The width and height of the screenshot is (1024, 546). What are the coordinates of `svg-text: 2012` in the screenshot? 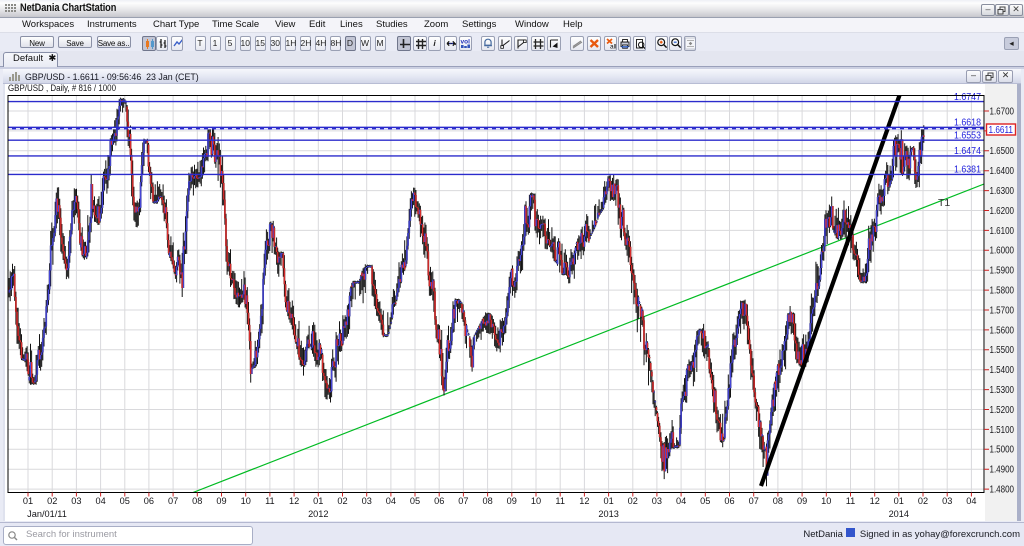 It's located at (318, 514).